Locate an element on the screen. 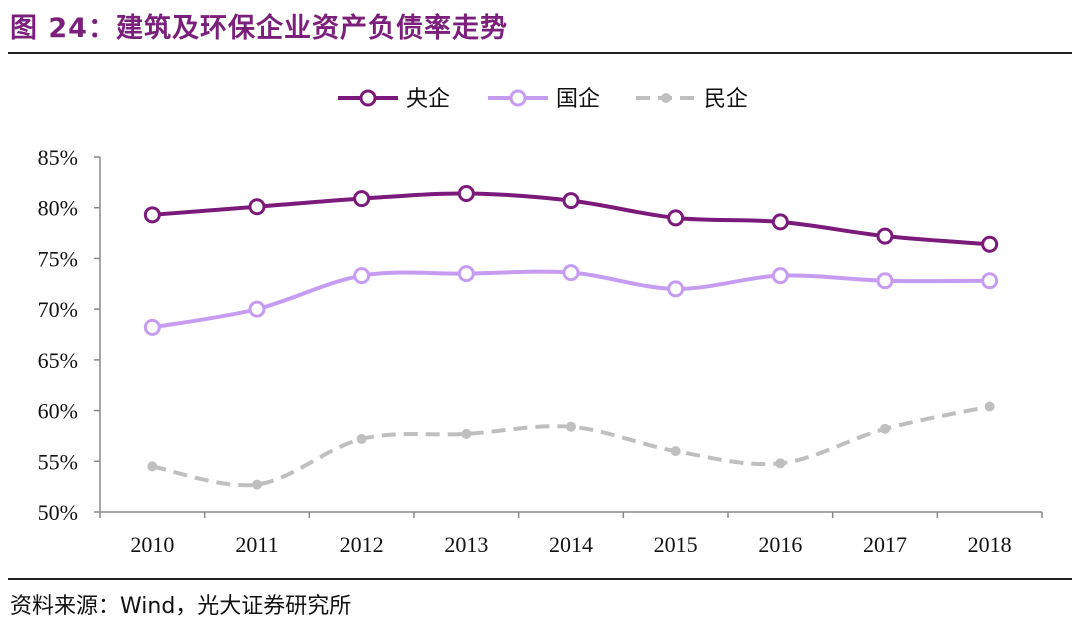 The width and height of the screenshot is (1080, 624). y-tick-label: 60% is located at coordinates (58, 411).